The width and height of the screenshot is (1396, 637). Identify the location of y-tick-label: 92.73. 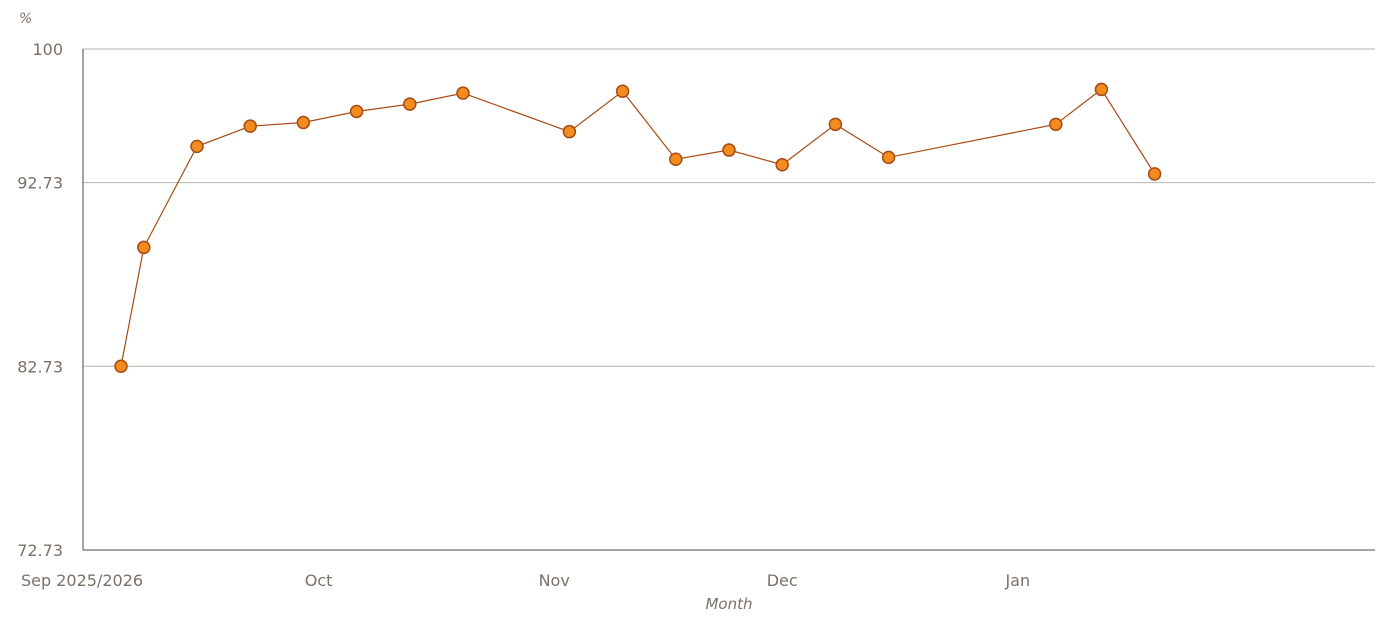
(40, 183).